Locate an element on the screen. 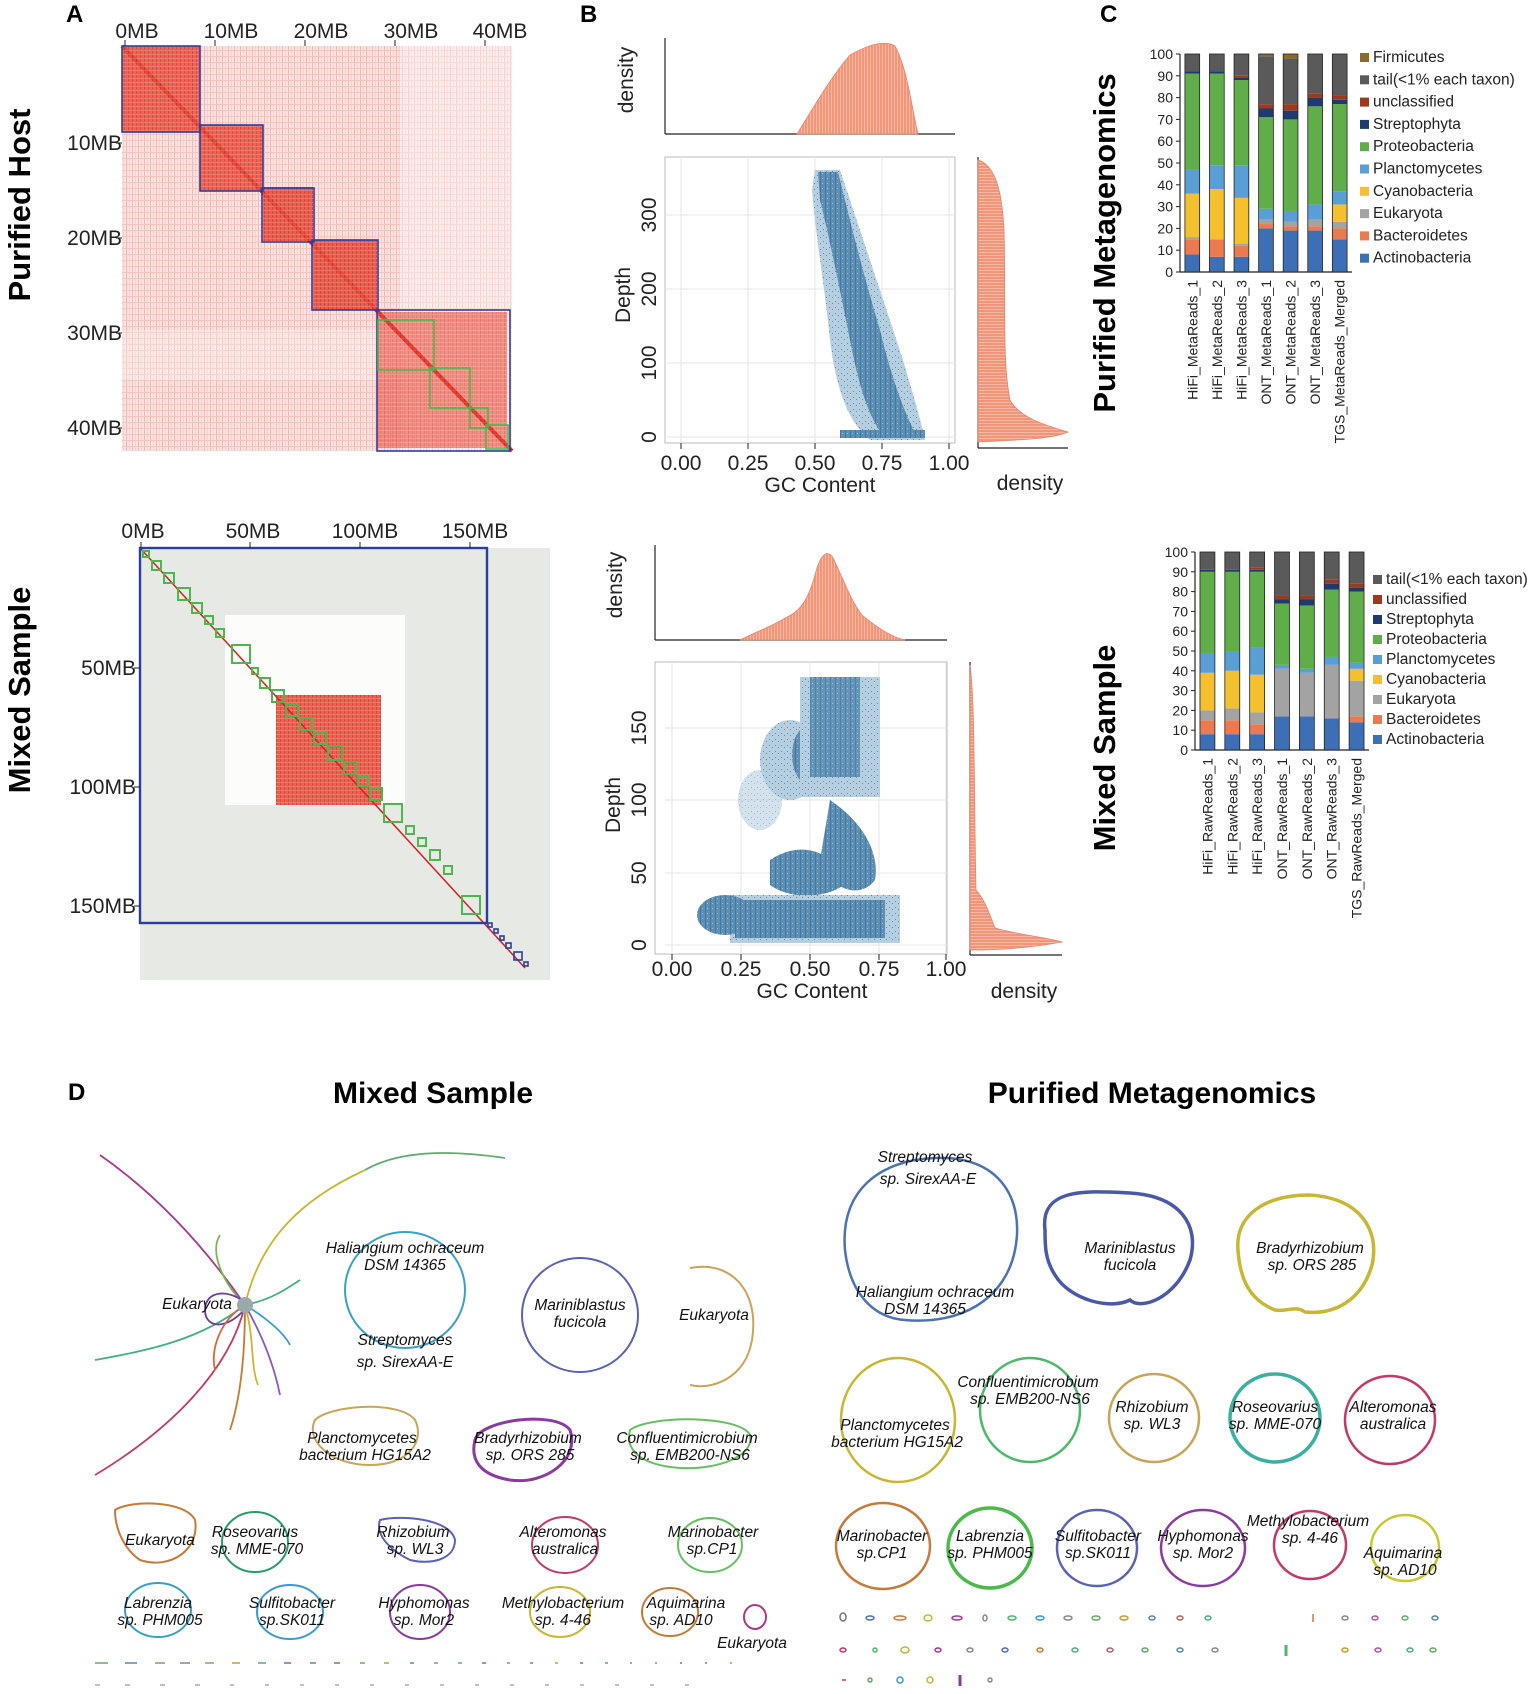  legend-swatch-actinobacteria is located at coordinates (1364, 258).